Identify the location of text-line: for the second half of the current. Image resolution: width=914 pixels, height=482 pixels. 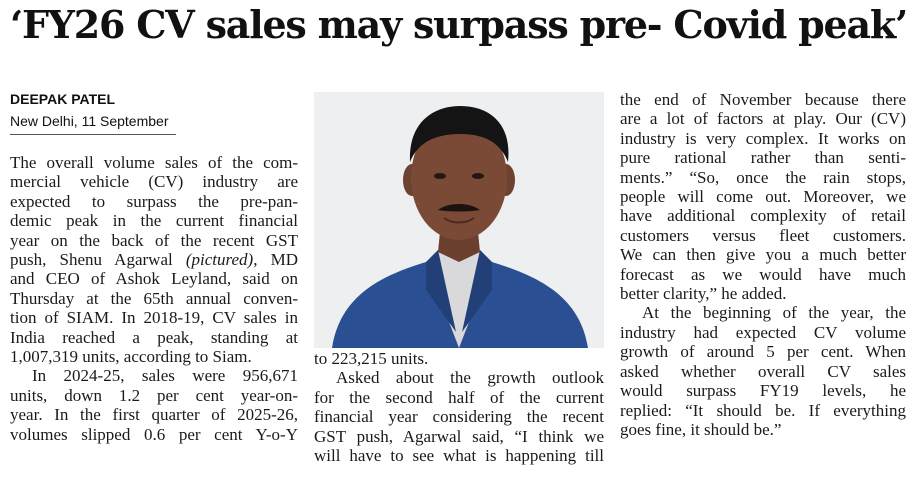
(459, 397).